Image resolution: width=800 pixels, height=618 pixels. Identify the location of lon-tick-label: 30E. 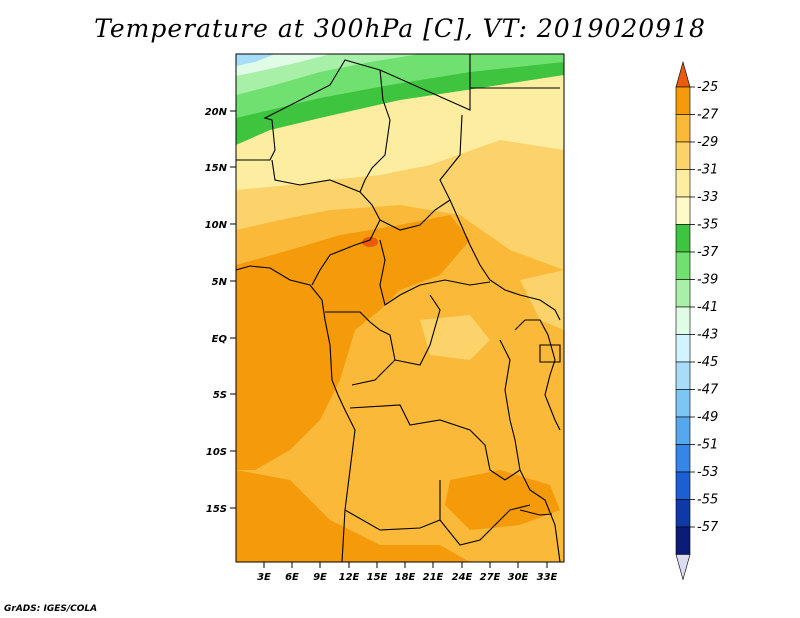
(518, 577).